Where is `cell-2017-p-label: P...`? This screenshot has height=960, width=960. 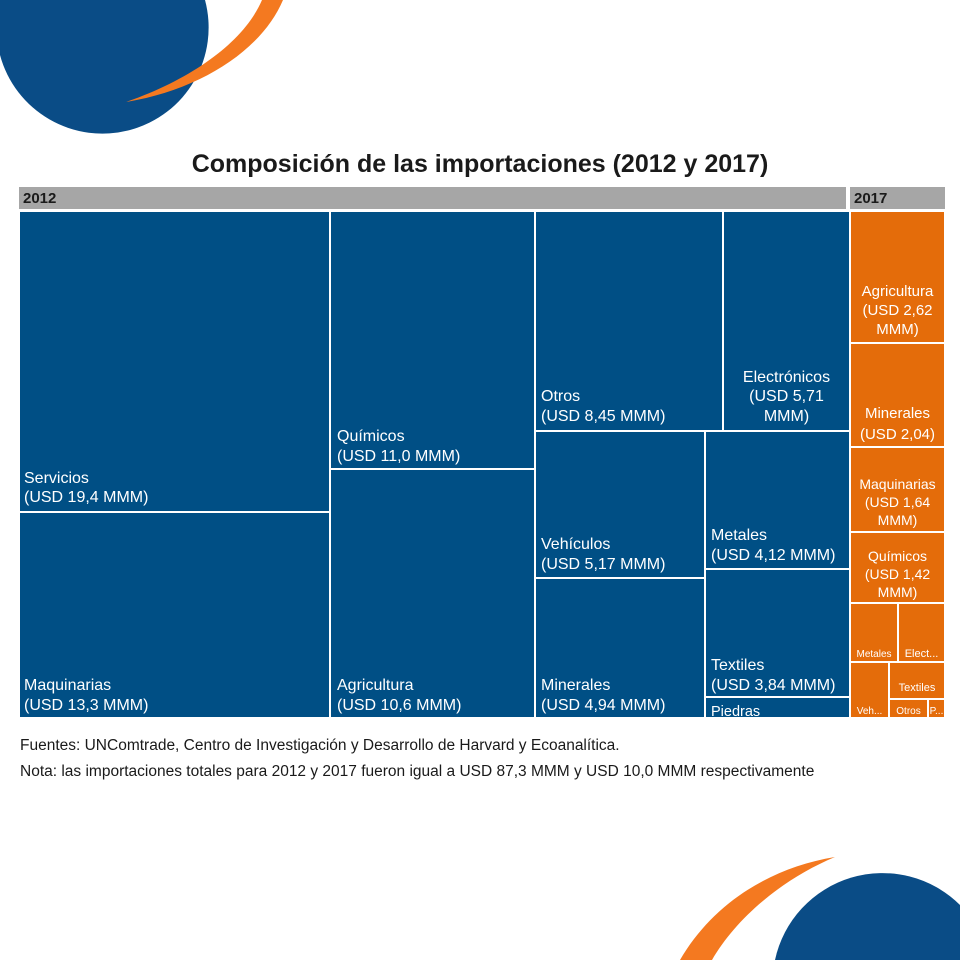 cell-2017-p-label: P... is located at coordinates (937, 711).